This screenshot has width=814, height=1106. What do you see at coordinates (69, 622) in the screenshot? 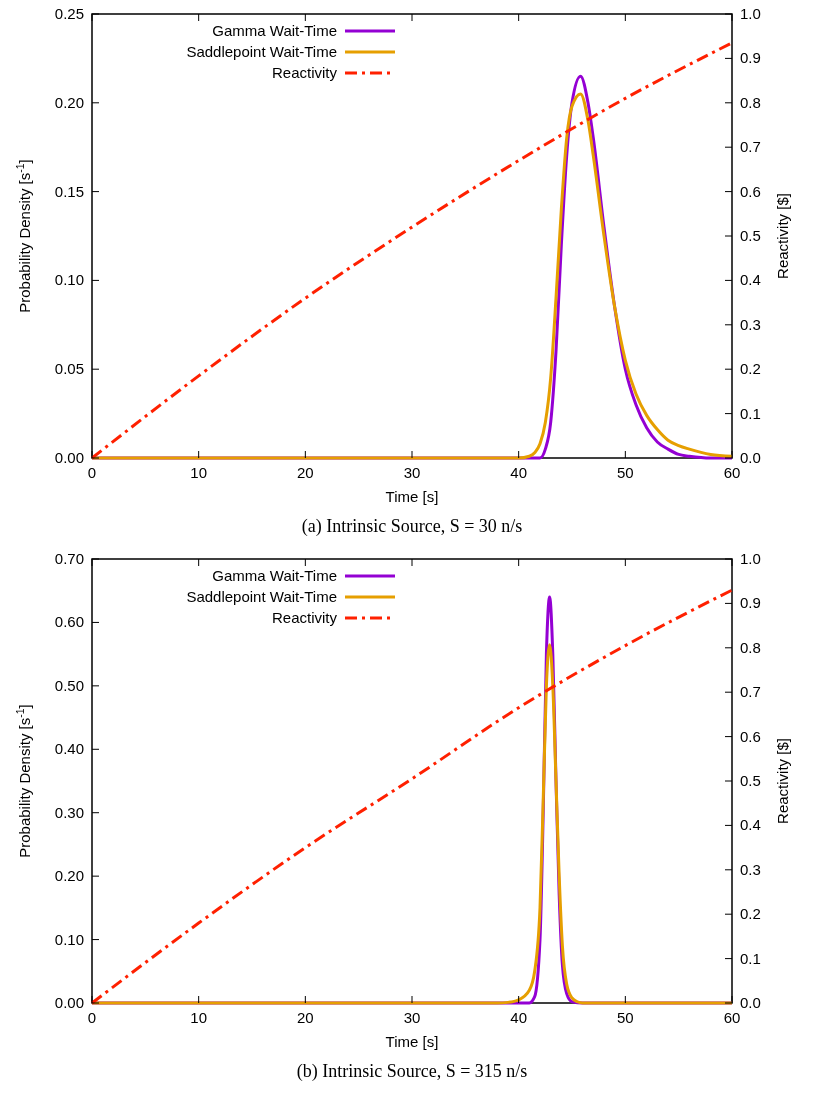
I see `y-tick-label: 0.60` at bounding box center [69, 622].